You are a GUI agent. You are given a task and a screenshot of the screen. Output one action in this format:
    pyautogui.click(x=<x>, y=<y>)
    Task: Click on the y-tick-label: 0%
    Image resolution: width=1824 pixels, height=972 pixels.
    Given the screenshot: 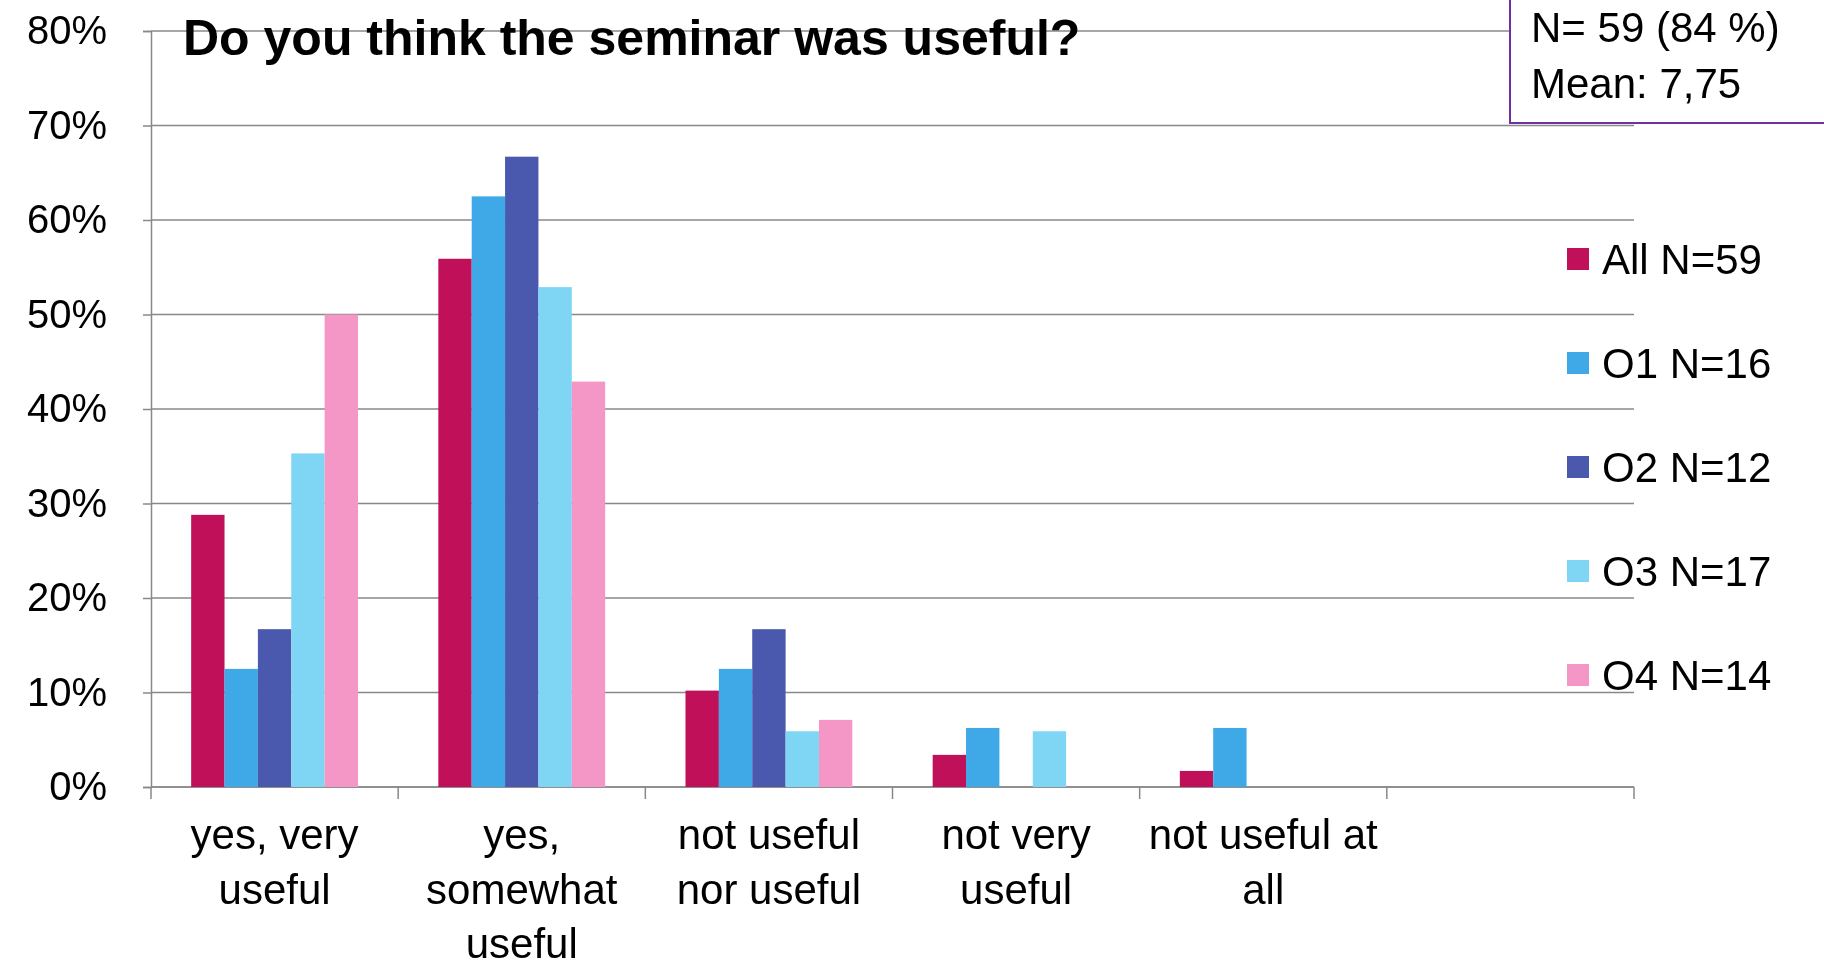 What is the action you would take?
    pyautogui.click(x=78, y=786)
    